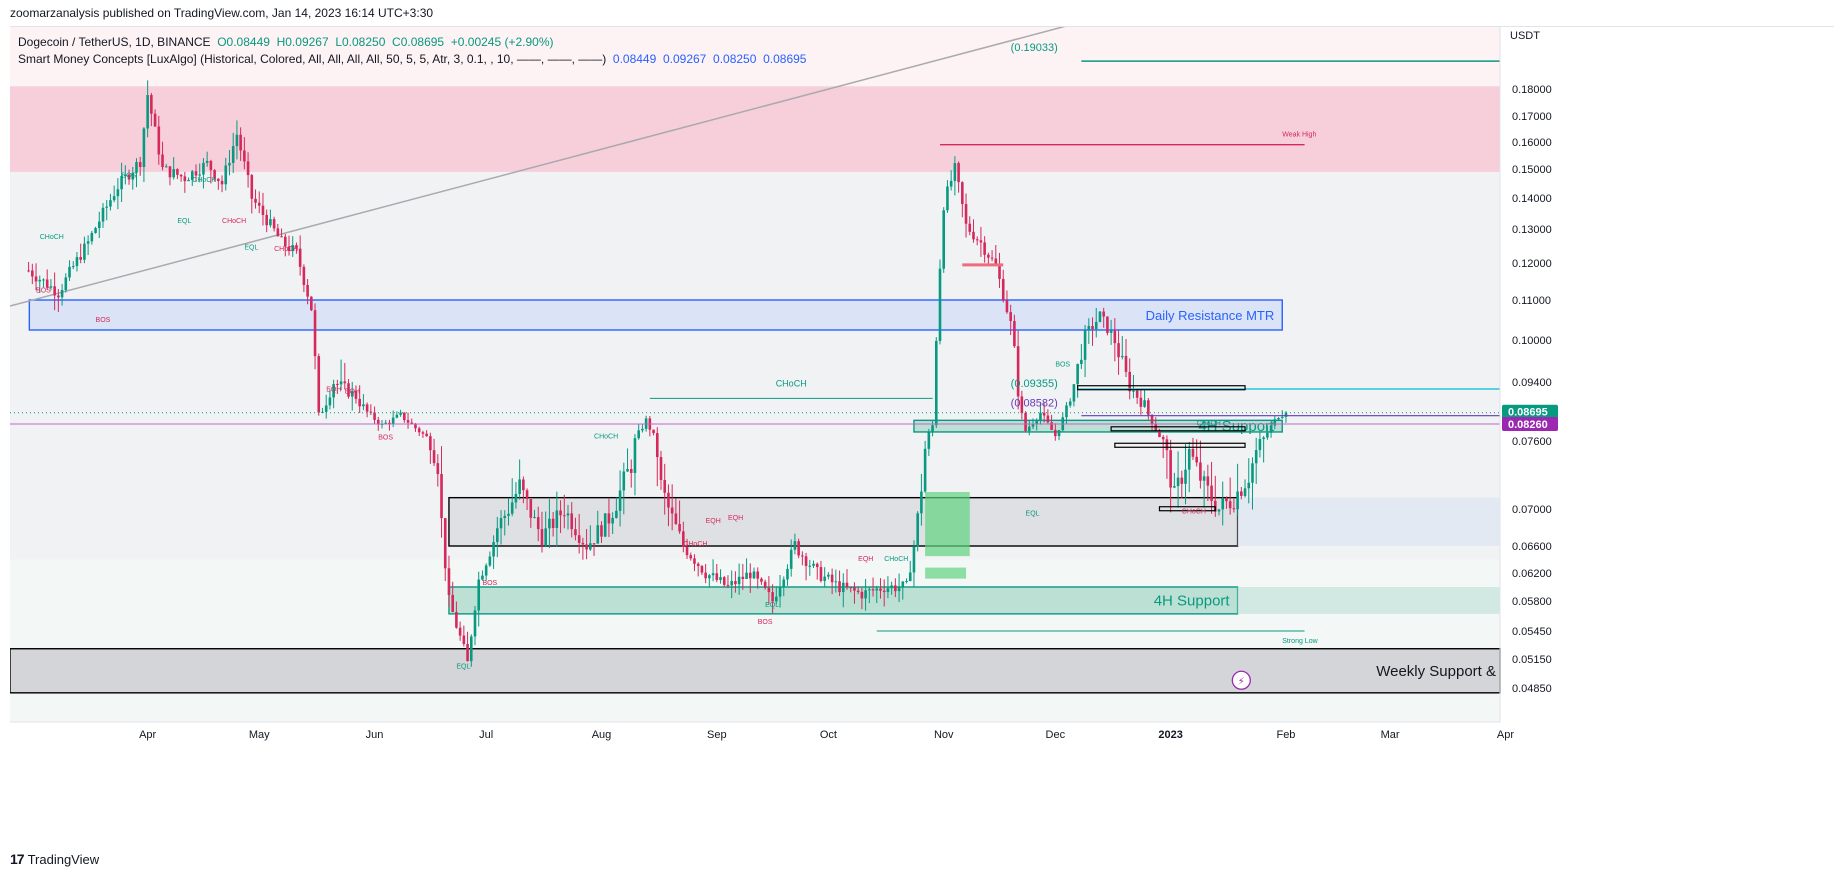 This screenshot has width=1834, height=875. Describe the element at coordinates (1532, 264) in the screenshot. I see `price-tick: 0.12000` at that location.